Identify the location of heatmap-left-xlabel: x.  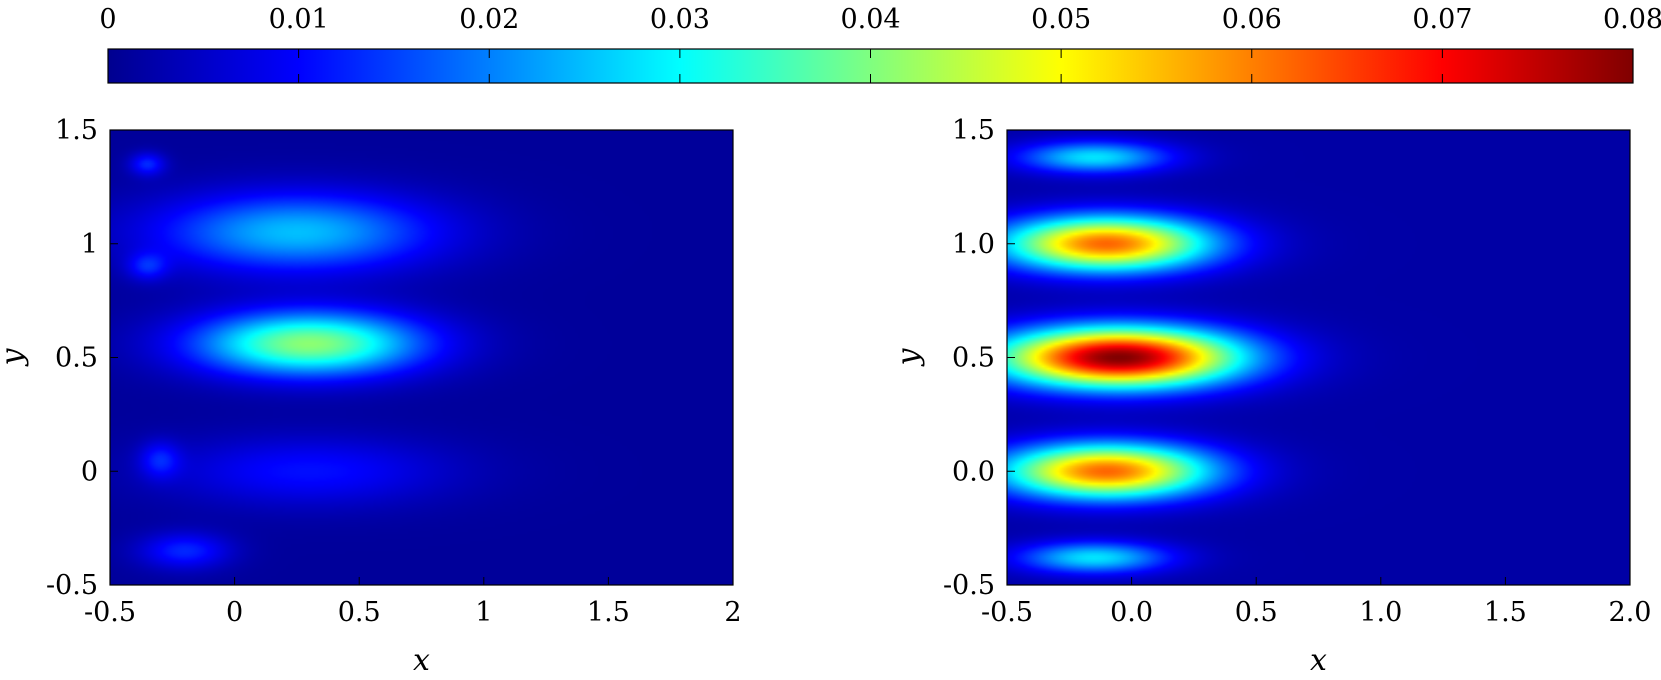
(421, 659).